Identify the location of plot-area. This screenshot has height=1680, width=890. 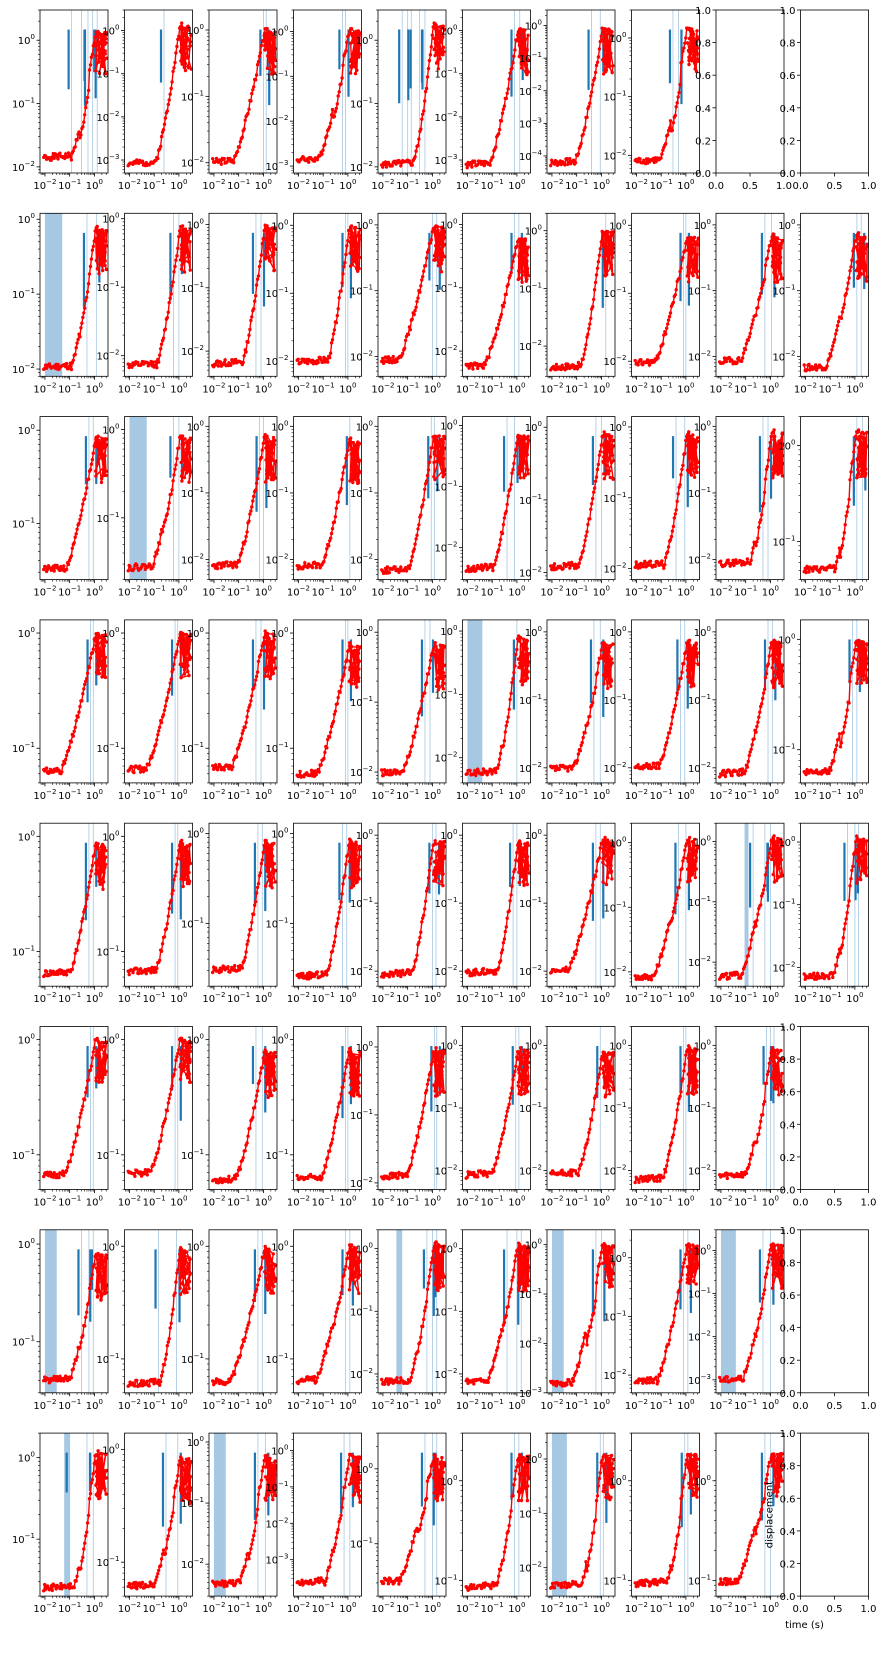
(244, 91).